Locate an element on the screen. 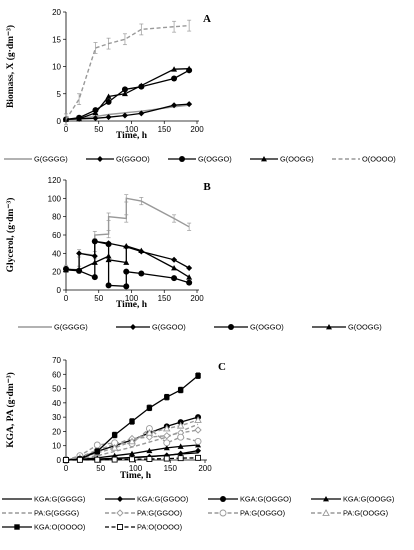 This screenshot has width=414, height=550. legend-item-g-oogg: G(OOGG) is located at coordinates (282, 159).